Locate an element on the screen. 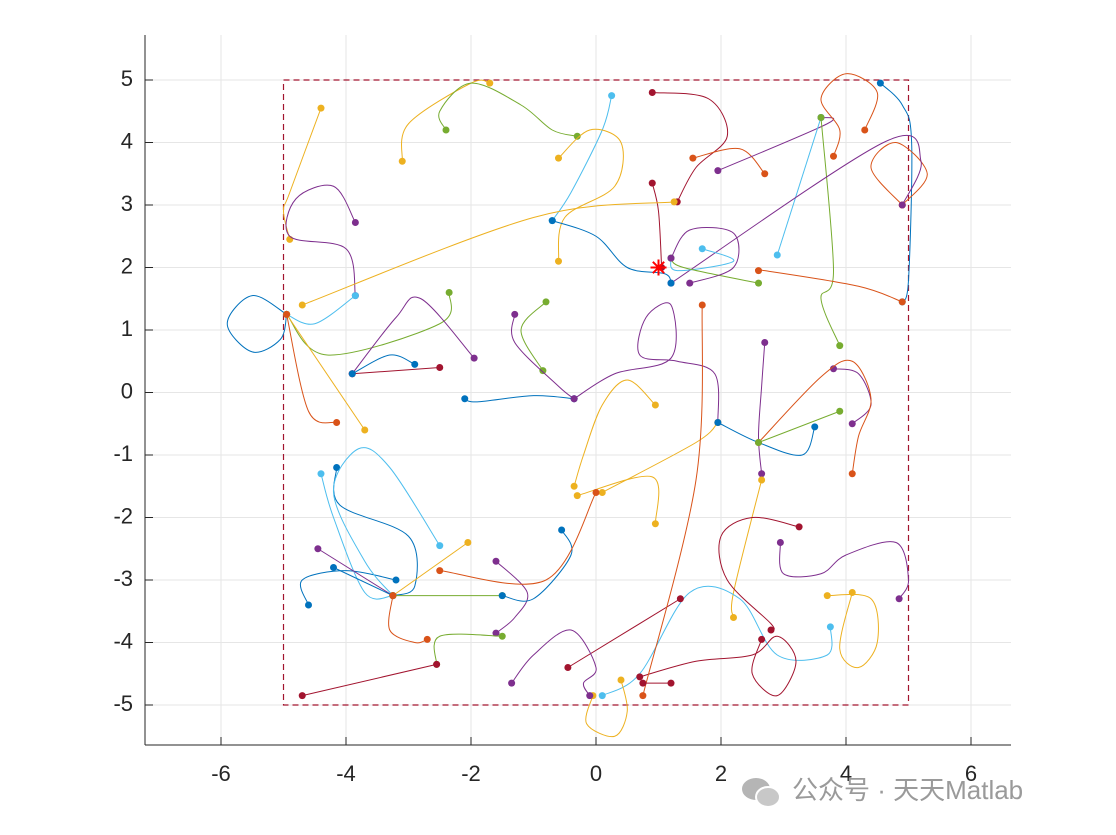  y-tick-label: -1 is located at coordinates (123, 453).